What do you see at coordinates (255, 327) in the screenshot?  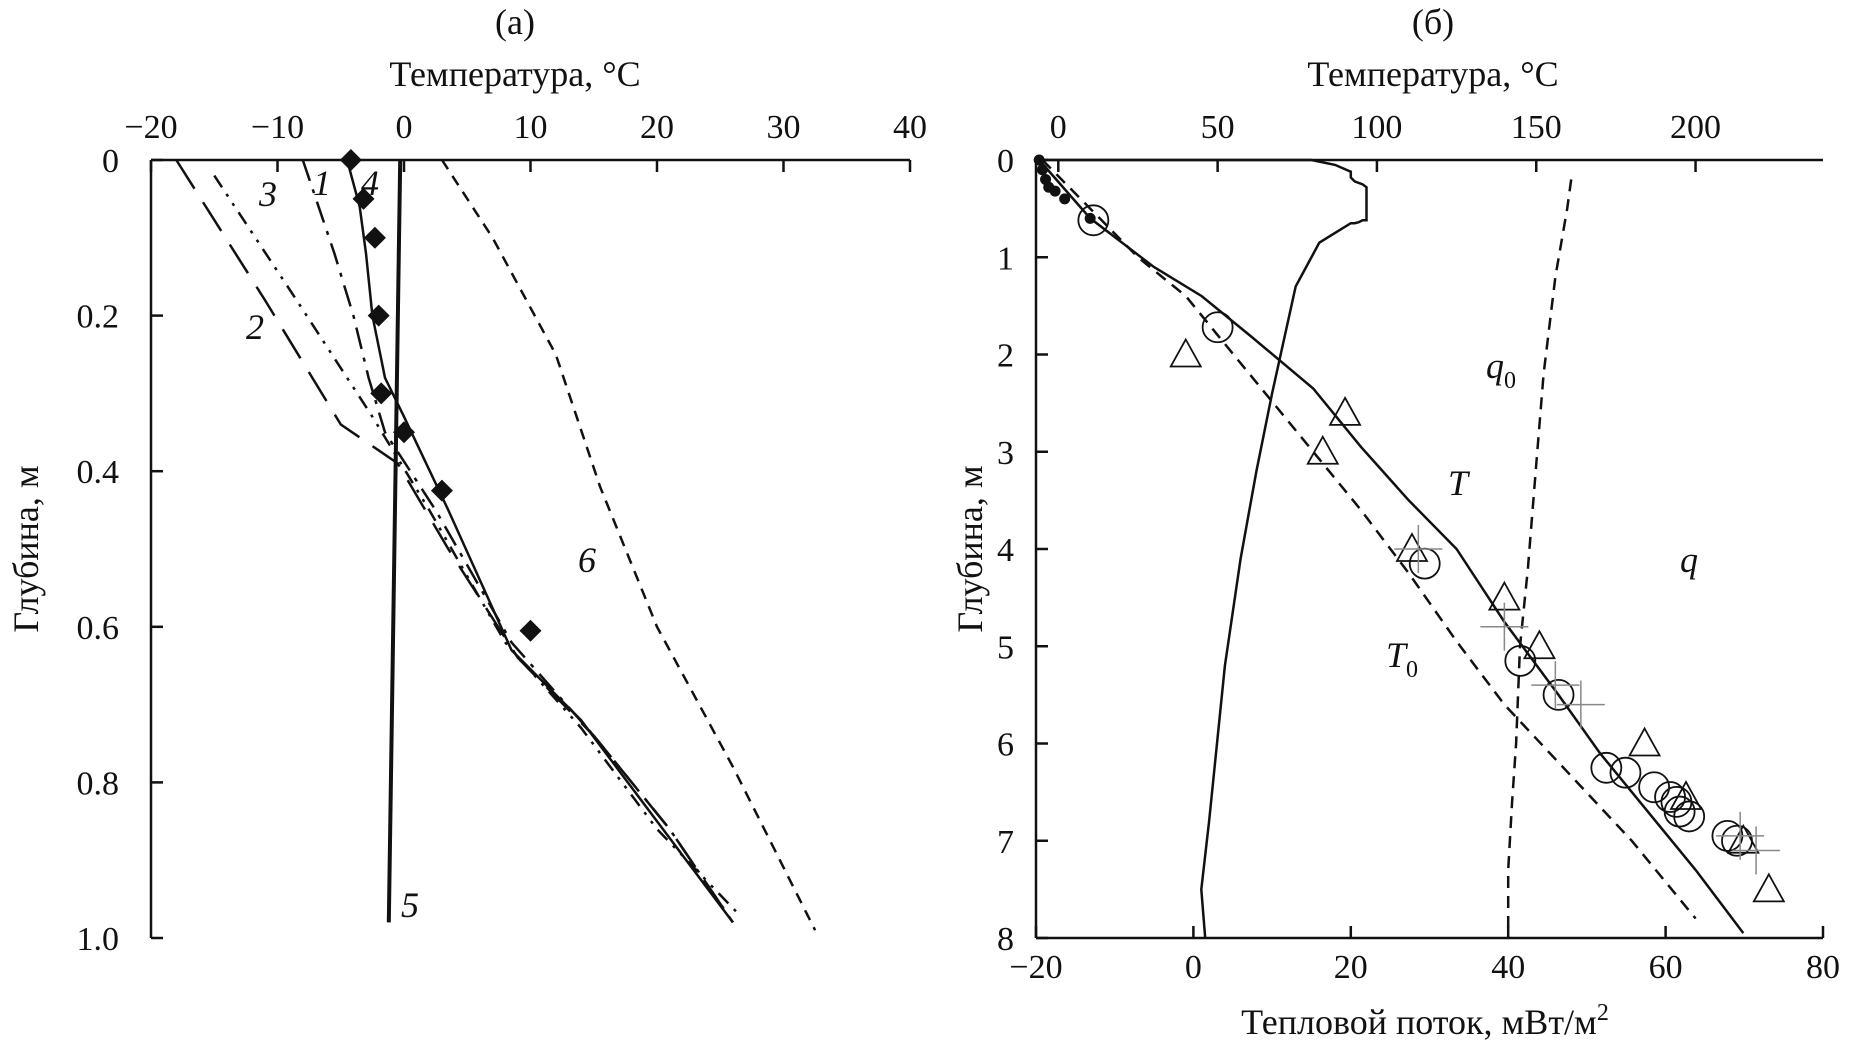 I see `curve-label-2: 2` at bounding box center [255, 327].